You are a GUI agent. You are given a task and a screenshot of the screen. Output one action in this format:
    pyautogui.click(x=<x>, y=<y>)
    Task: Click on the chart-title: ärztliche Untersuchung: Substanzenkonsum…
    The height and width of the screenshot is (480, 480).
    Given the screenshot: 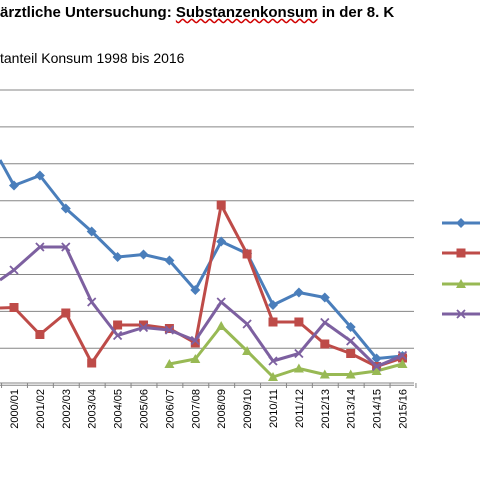 What is the action you would take?
    pyautogui.click(x=197, y=12)
    